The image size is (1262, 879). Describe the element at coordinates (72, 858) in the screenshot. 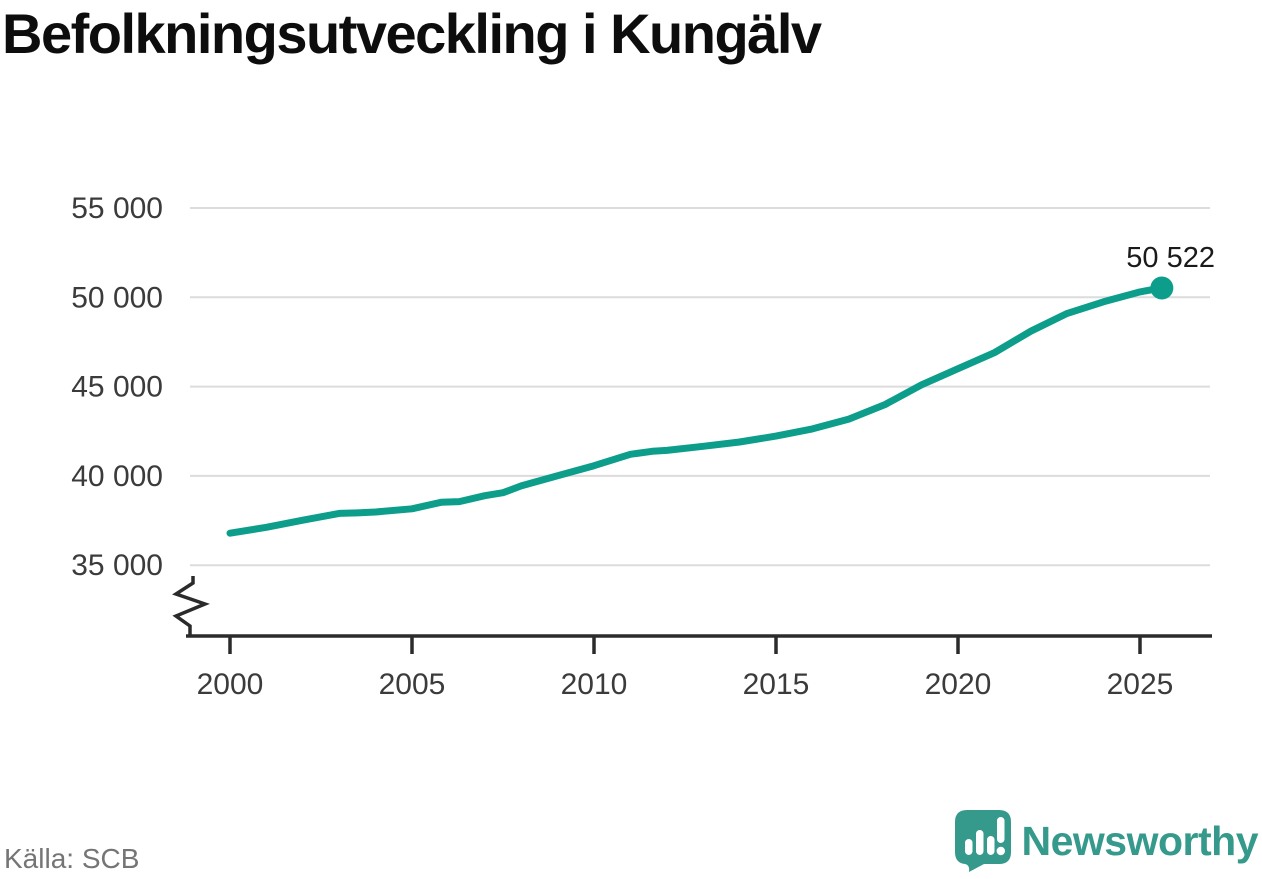

I see `source-label: Källa: SCB` at that location.